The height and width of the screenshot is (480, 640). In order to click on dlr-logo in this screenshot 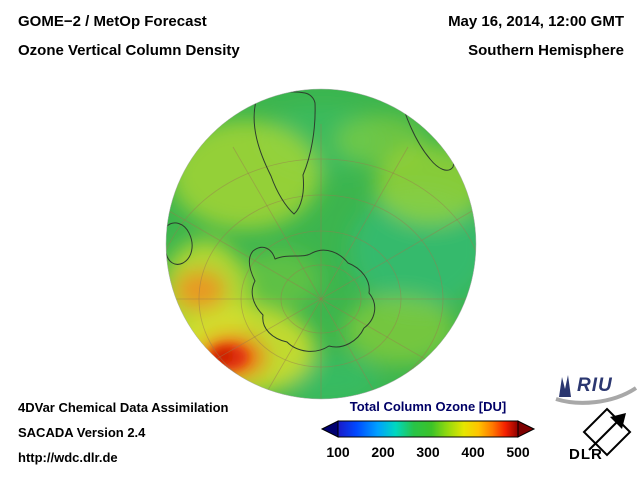, I will do `click(607, 432)`.